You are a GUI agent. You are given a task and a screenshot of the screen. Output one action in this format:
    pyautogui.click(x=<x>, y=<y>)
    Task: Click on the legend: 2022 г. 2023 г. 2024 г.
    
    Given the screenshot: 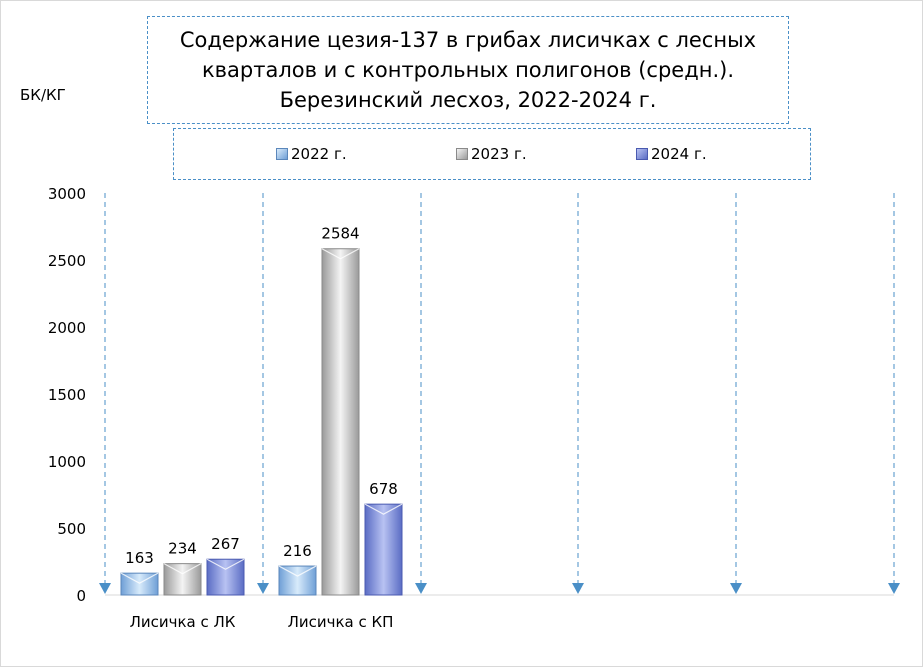 What is the action you would take?
    pyautogui.click(x=492, y=154)
    